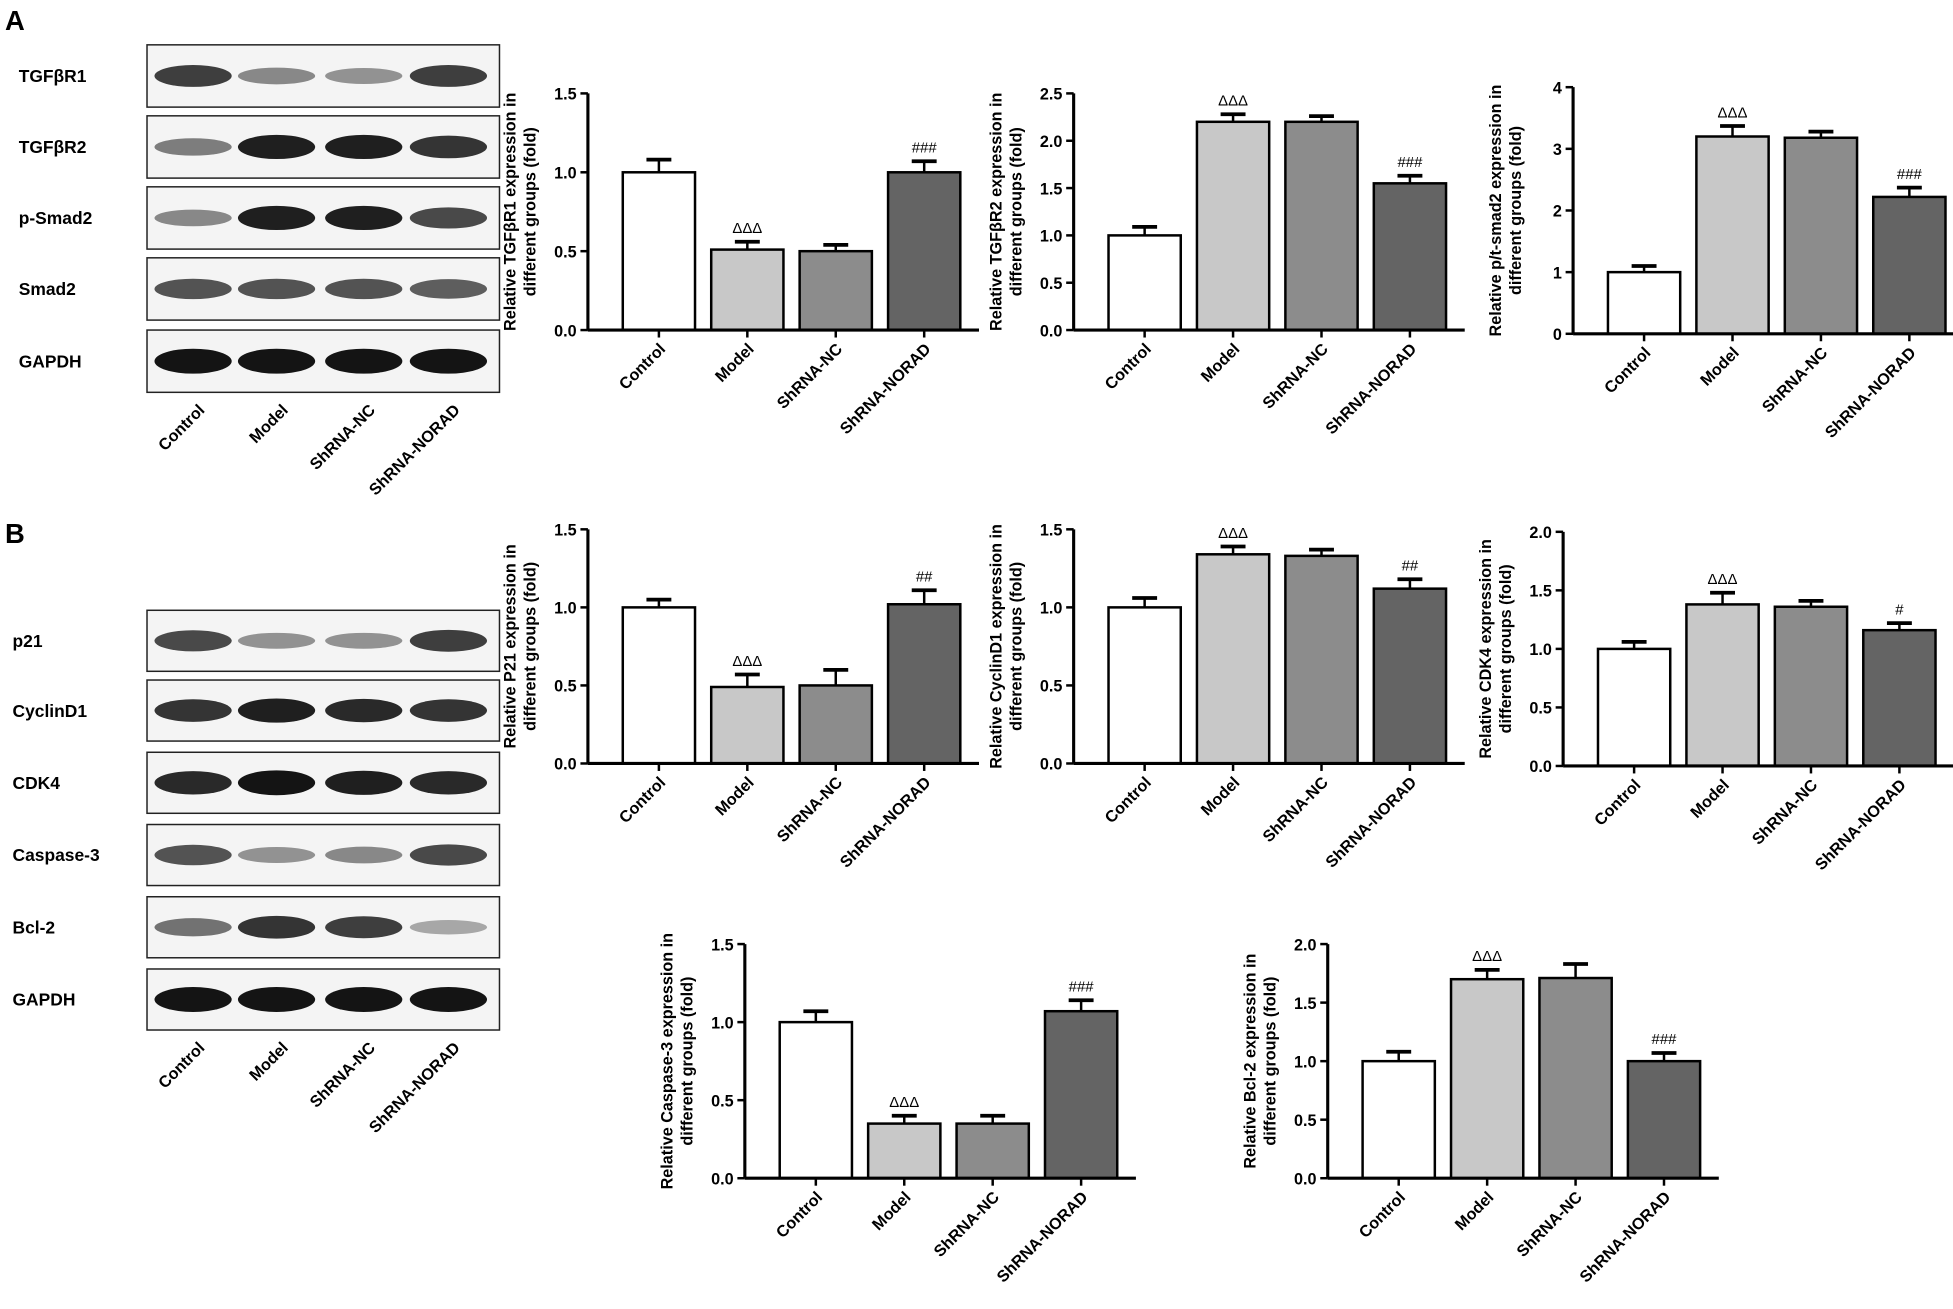 The height and width of the screenshot is (1309, 1953). What do you see at coordinates (1410, 566) in the screenshot?
I see `significance-mark: ##` at bounding box center [1410, 566].